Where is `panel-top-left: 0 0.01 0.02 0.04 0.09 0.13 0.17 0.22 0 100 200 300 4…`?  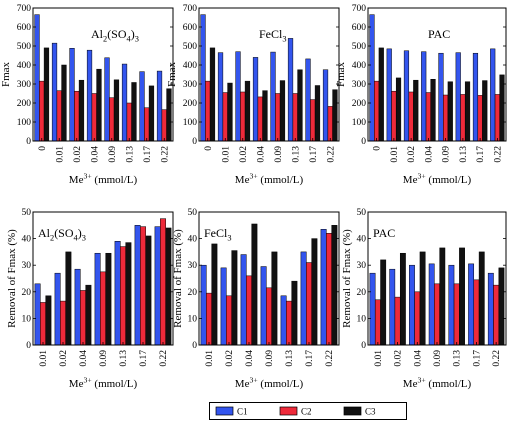 panel-top-left: 0 0.01 0.02 0.04 0.09 0.13 0.17 0.22 0 100 200 300 4… is located at coordinates (87, 95).